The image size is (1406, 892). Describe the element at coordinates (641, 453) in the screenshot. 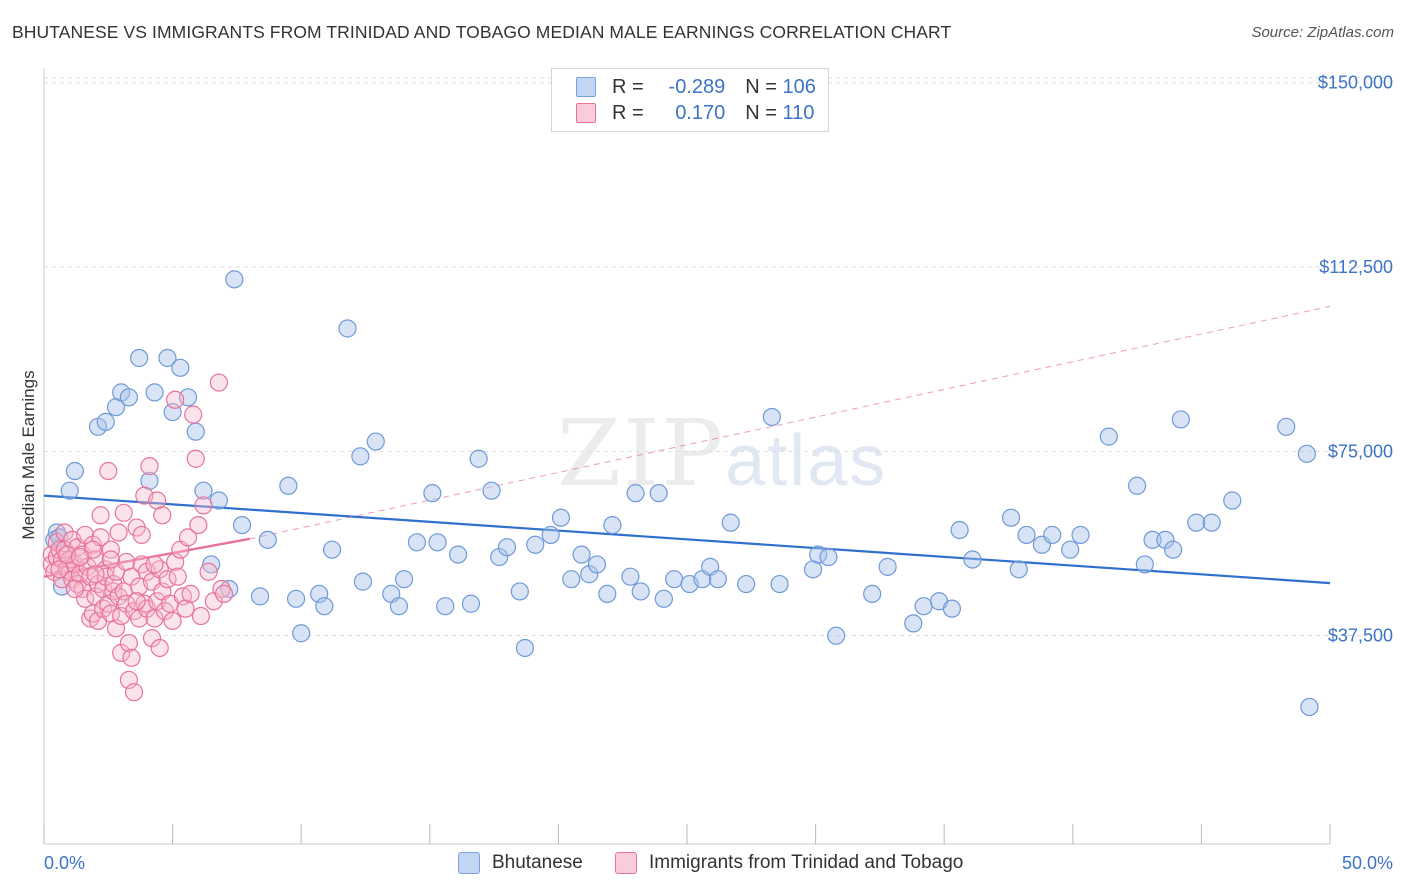

I see `watermark-main: ZIP` at that location.